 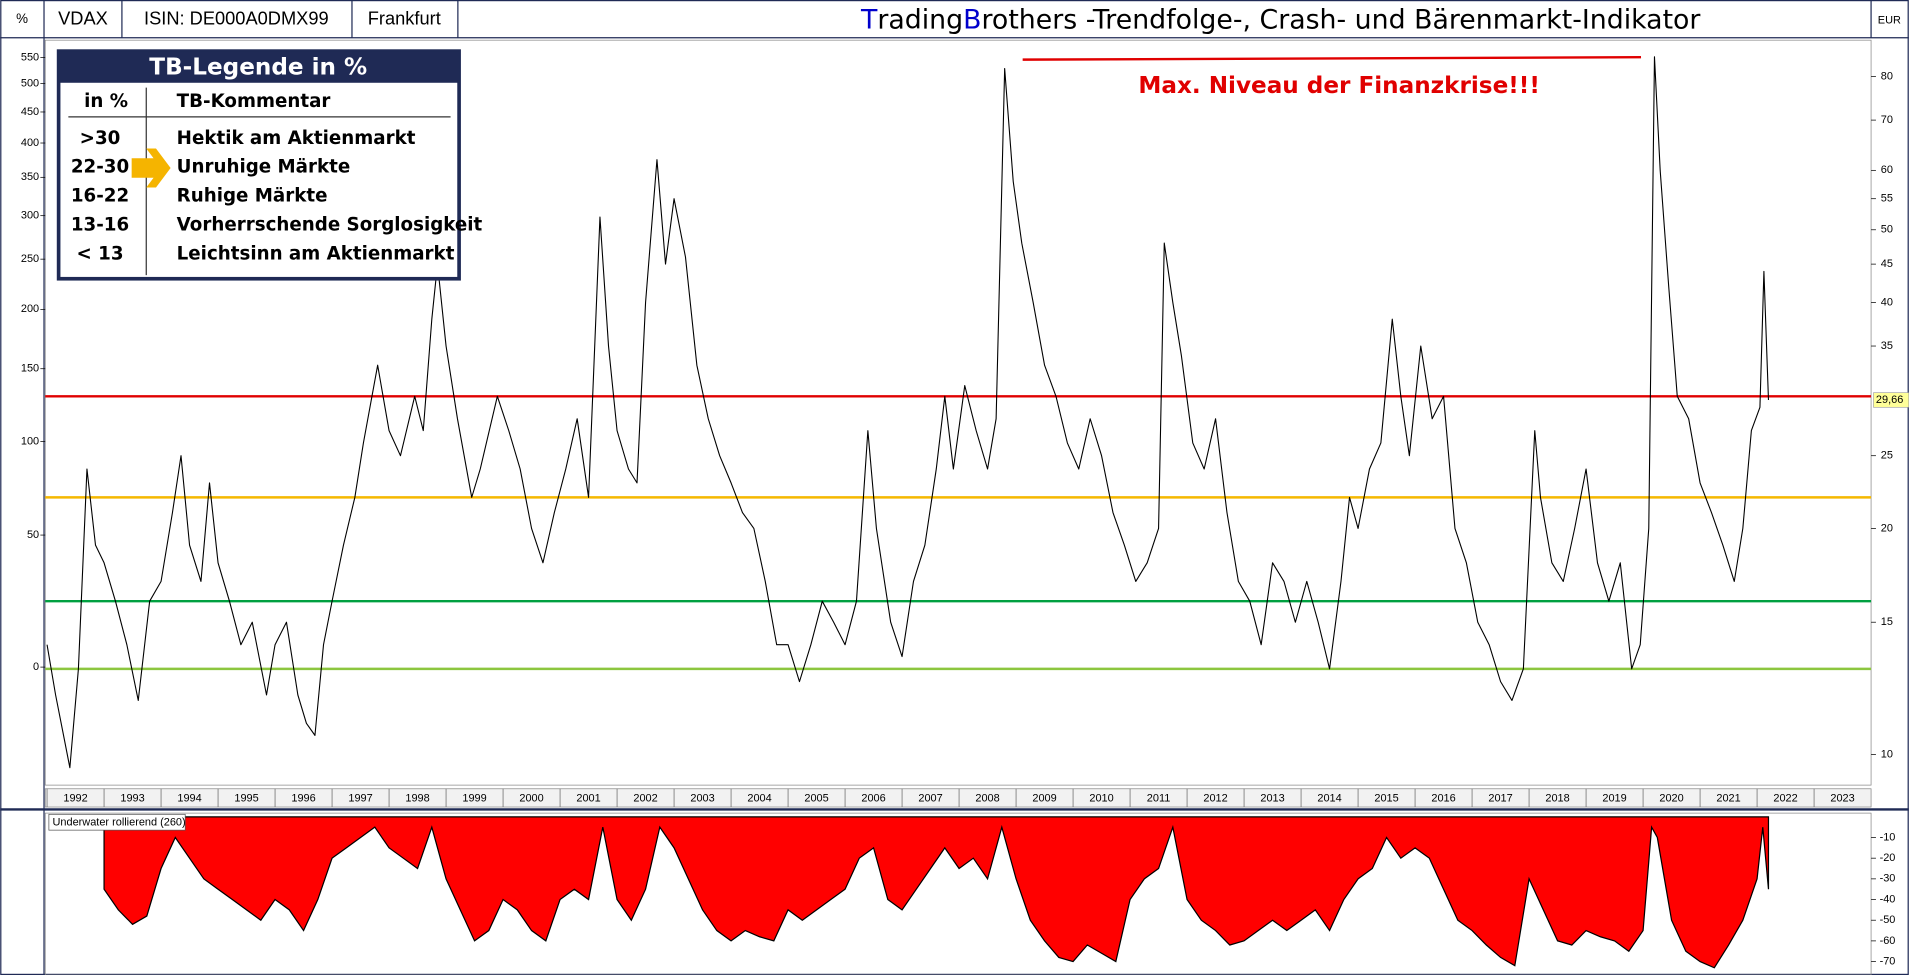 What do you see at coordinates (246, 798) in the screenshot?
I see `x-tick-label: 1995` at bounding box center [246, 798].